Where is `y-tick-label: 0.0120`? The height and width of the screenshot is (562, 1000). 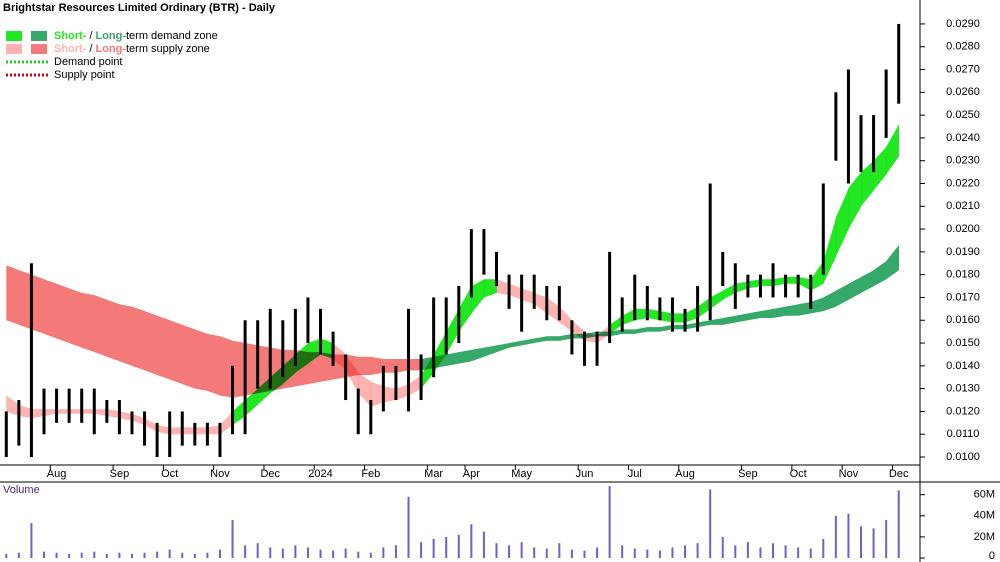 y-tick-label: 0.0120 is located at coordinates (963, 411).